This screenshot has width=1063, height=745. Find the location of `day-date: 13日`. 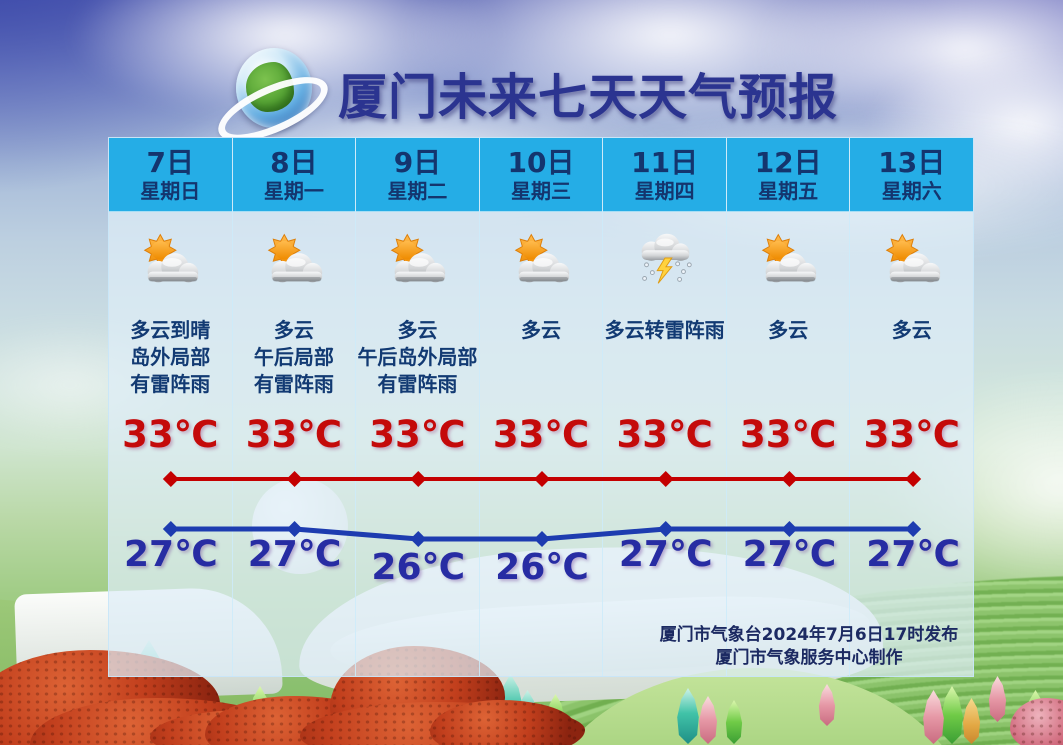

day-date: 13日 is located at coordinates (912, 162).